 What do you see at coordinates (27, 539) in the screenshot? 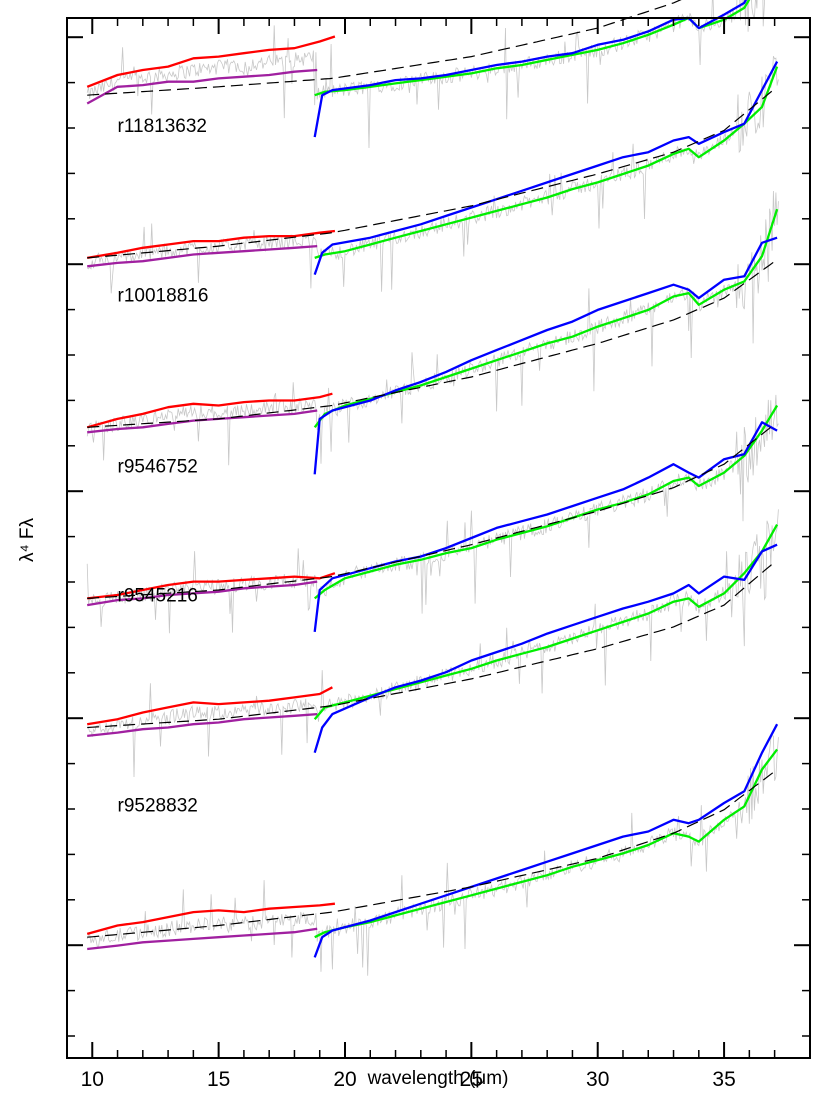
I see `y-axis-title: λ⁴ Fλ` at bounding box center [27, 539].